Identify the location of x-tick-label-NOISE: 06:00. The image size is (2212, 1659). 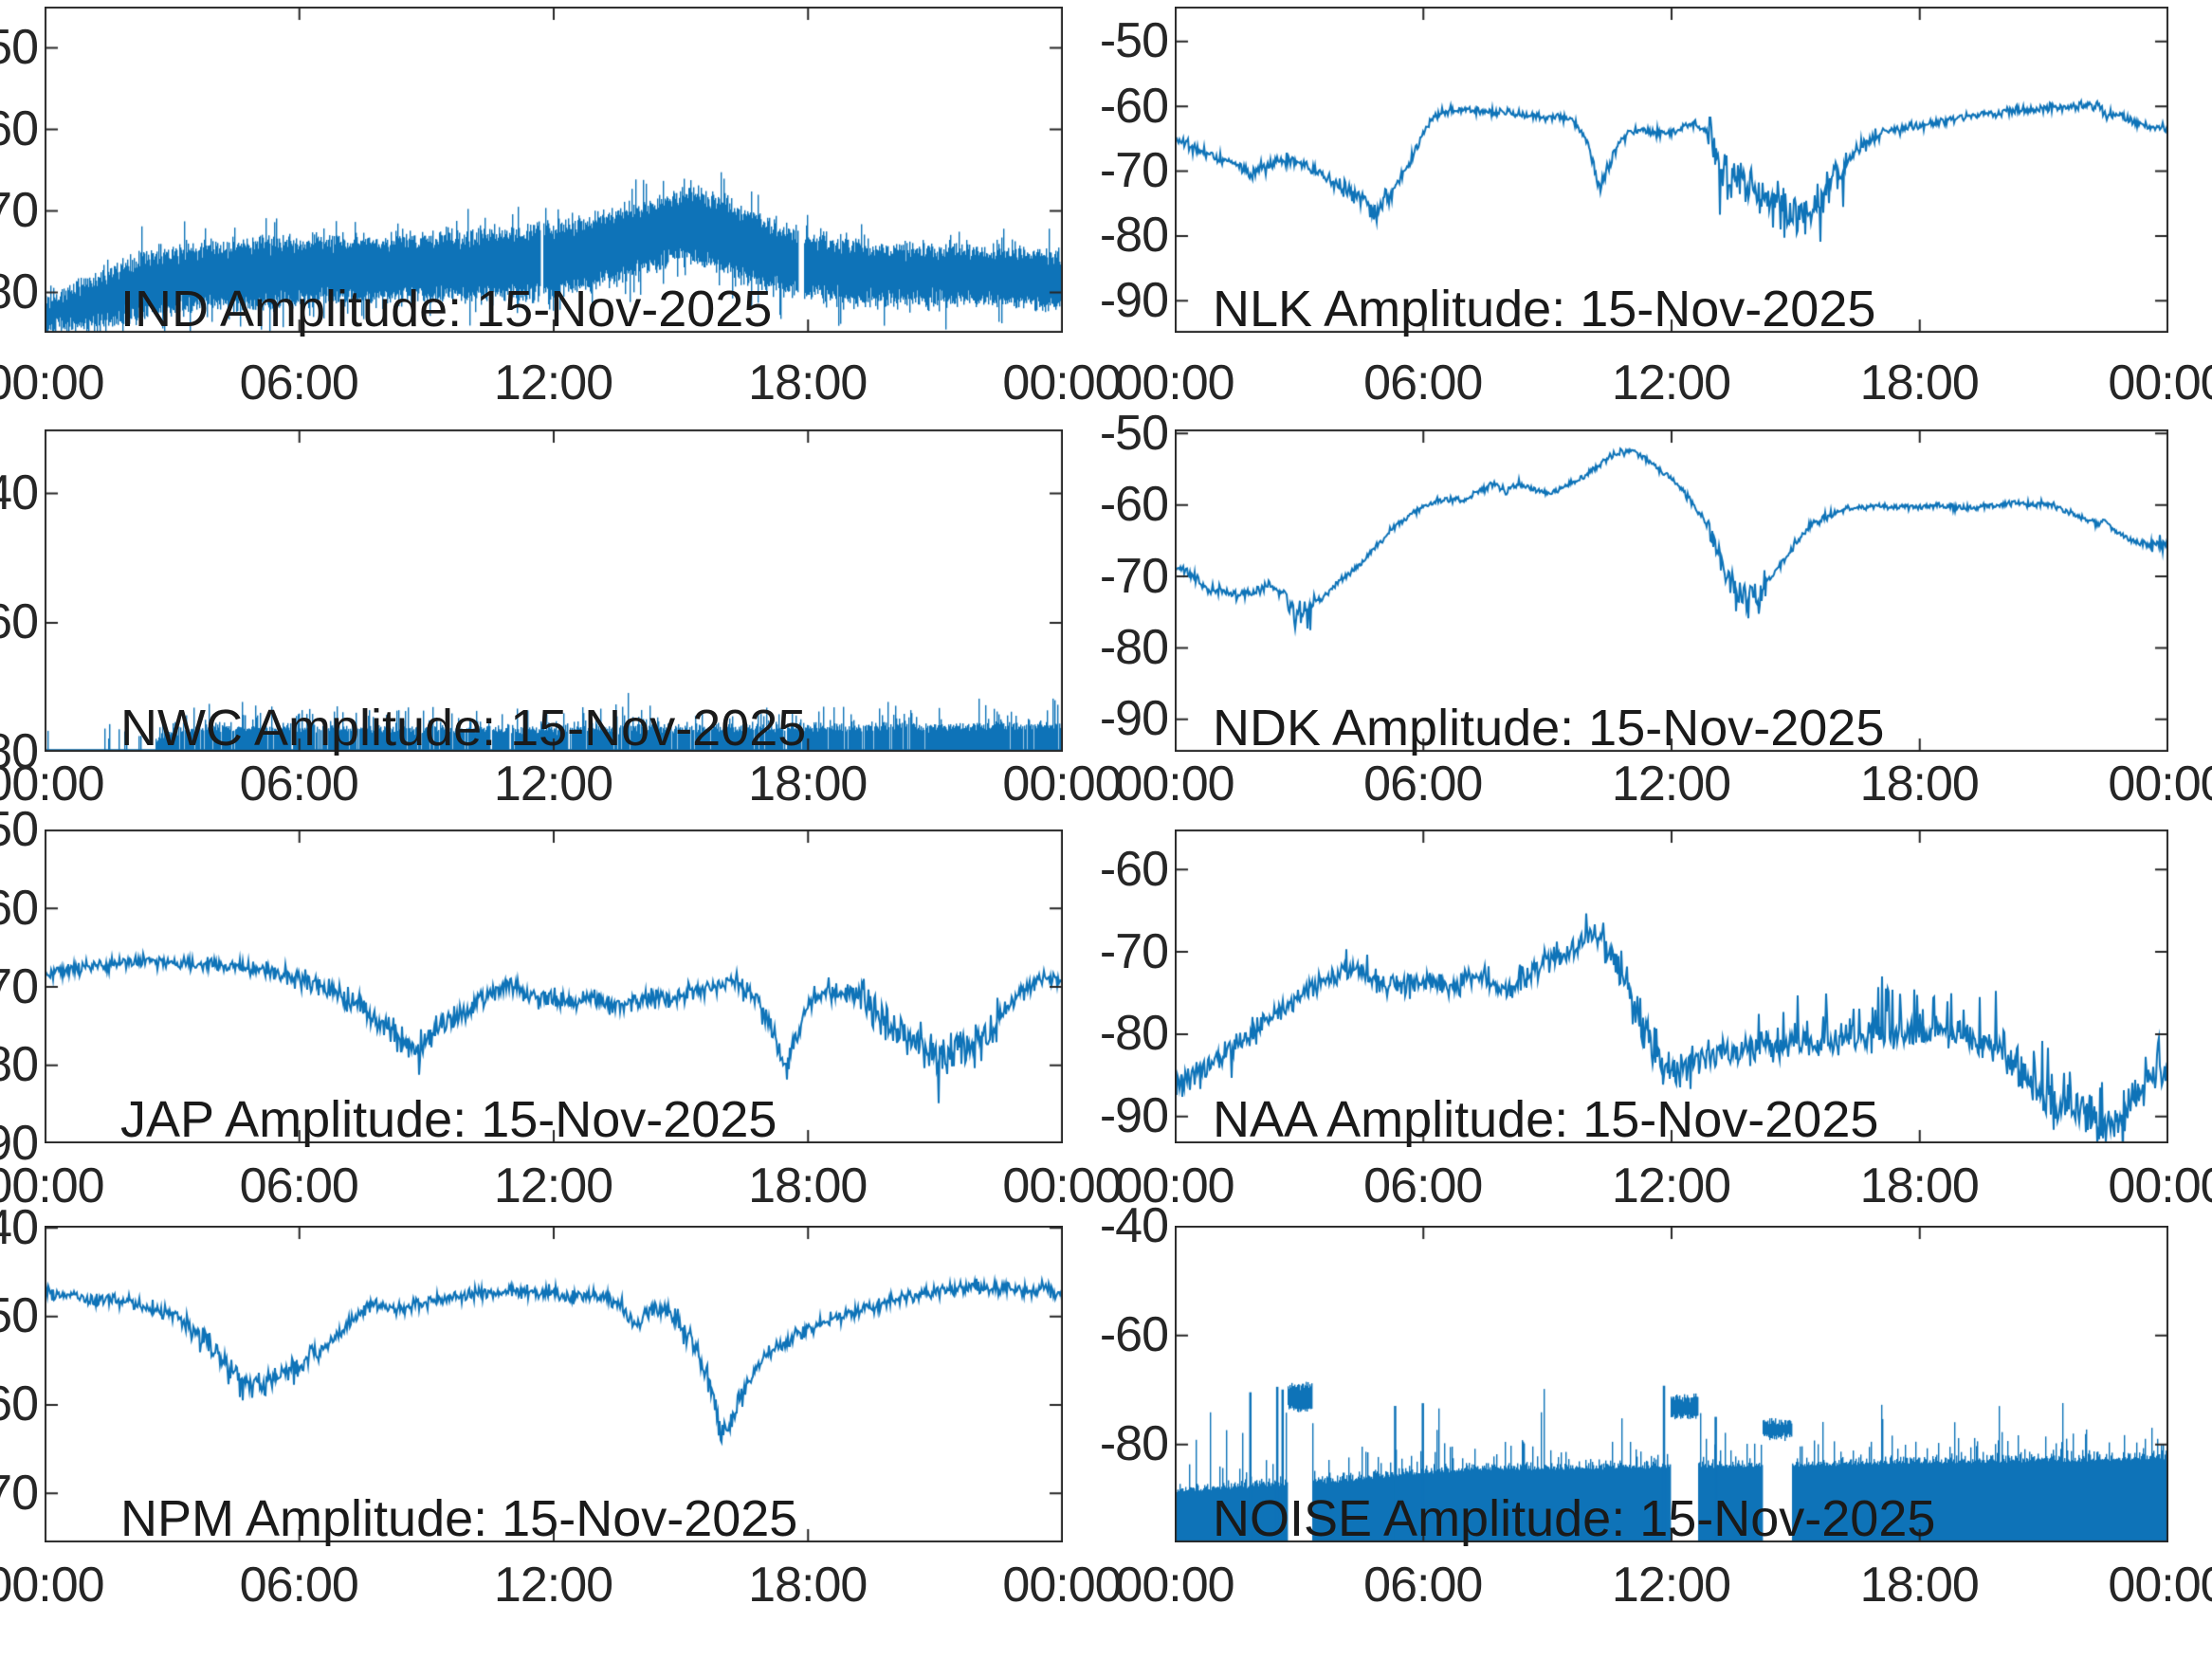
(1423, 1585).